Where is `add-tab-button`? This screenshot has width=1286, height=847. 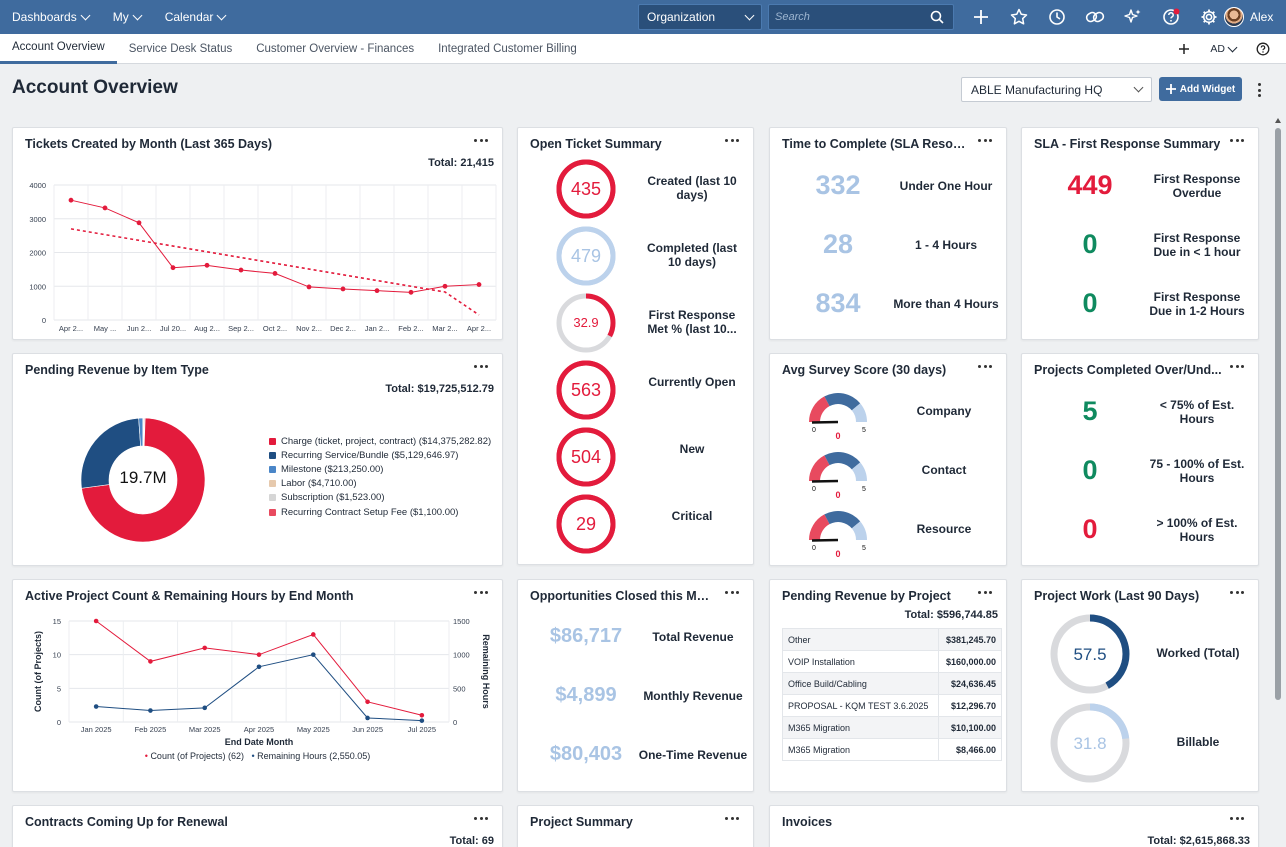 add-tab-button is located at coordinates (1184, 49).